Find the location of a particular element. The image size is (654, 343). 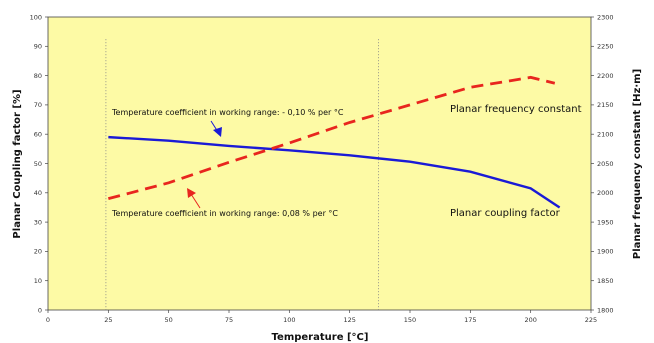

y-right-tick-label: 2050 is located at coordinates (605, 164).